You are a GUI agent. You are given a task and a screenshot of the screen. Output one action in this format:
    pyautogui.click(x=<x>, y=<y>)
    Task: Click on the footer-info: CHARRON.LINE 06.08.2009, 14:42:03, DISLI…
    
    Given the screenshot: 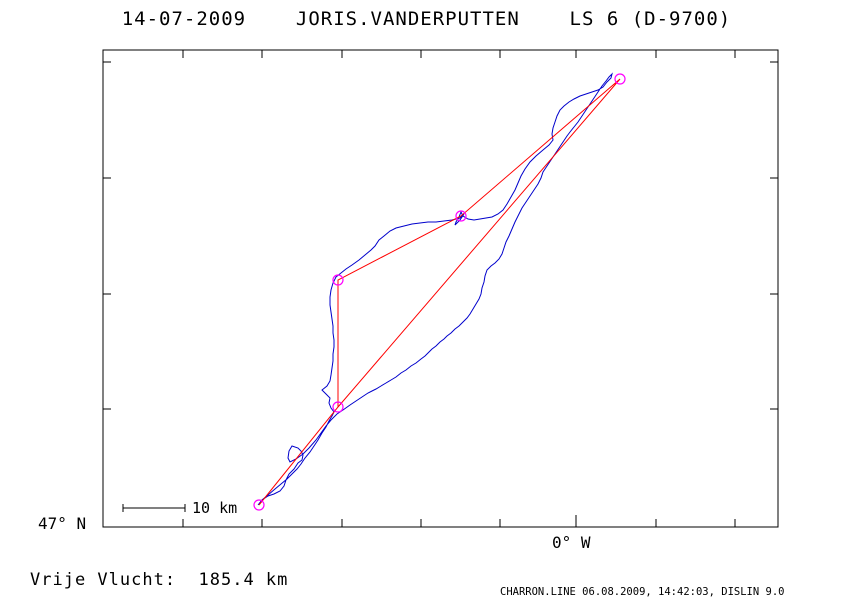 What is the action you would take?
    pyautogui.click(x=642, y=592)
    